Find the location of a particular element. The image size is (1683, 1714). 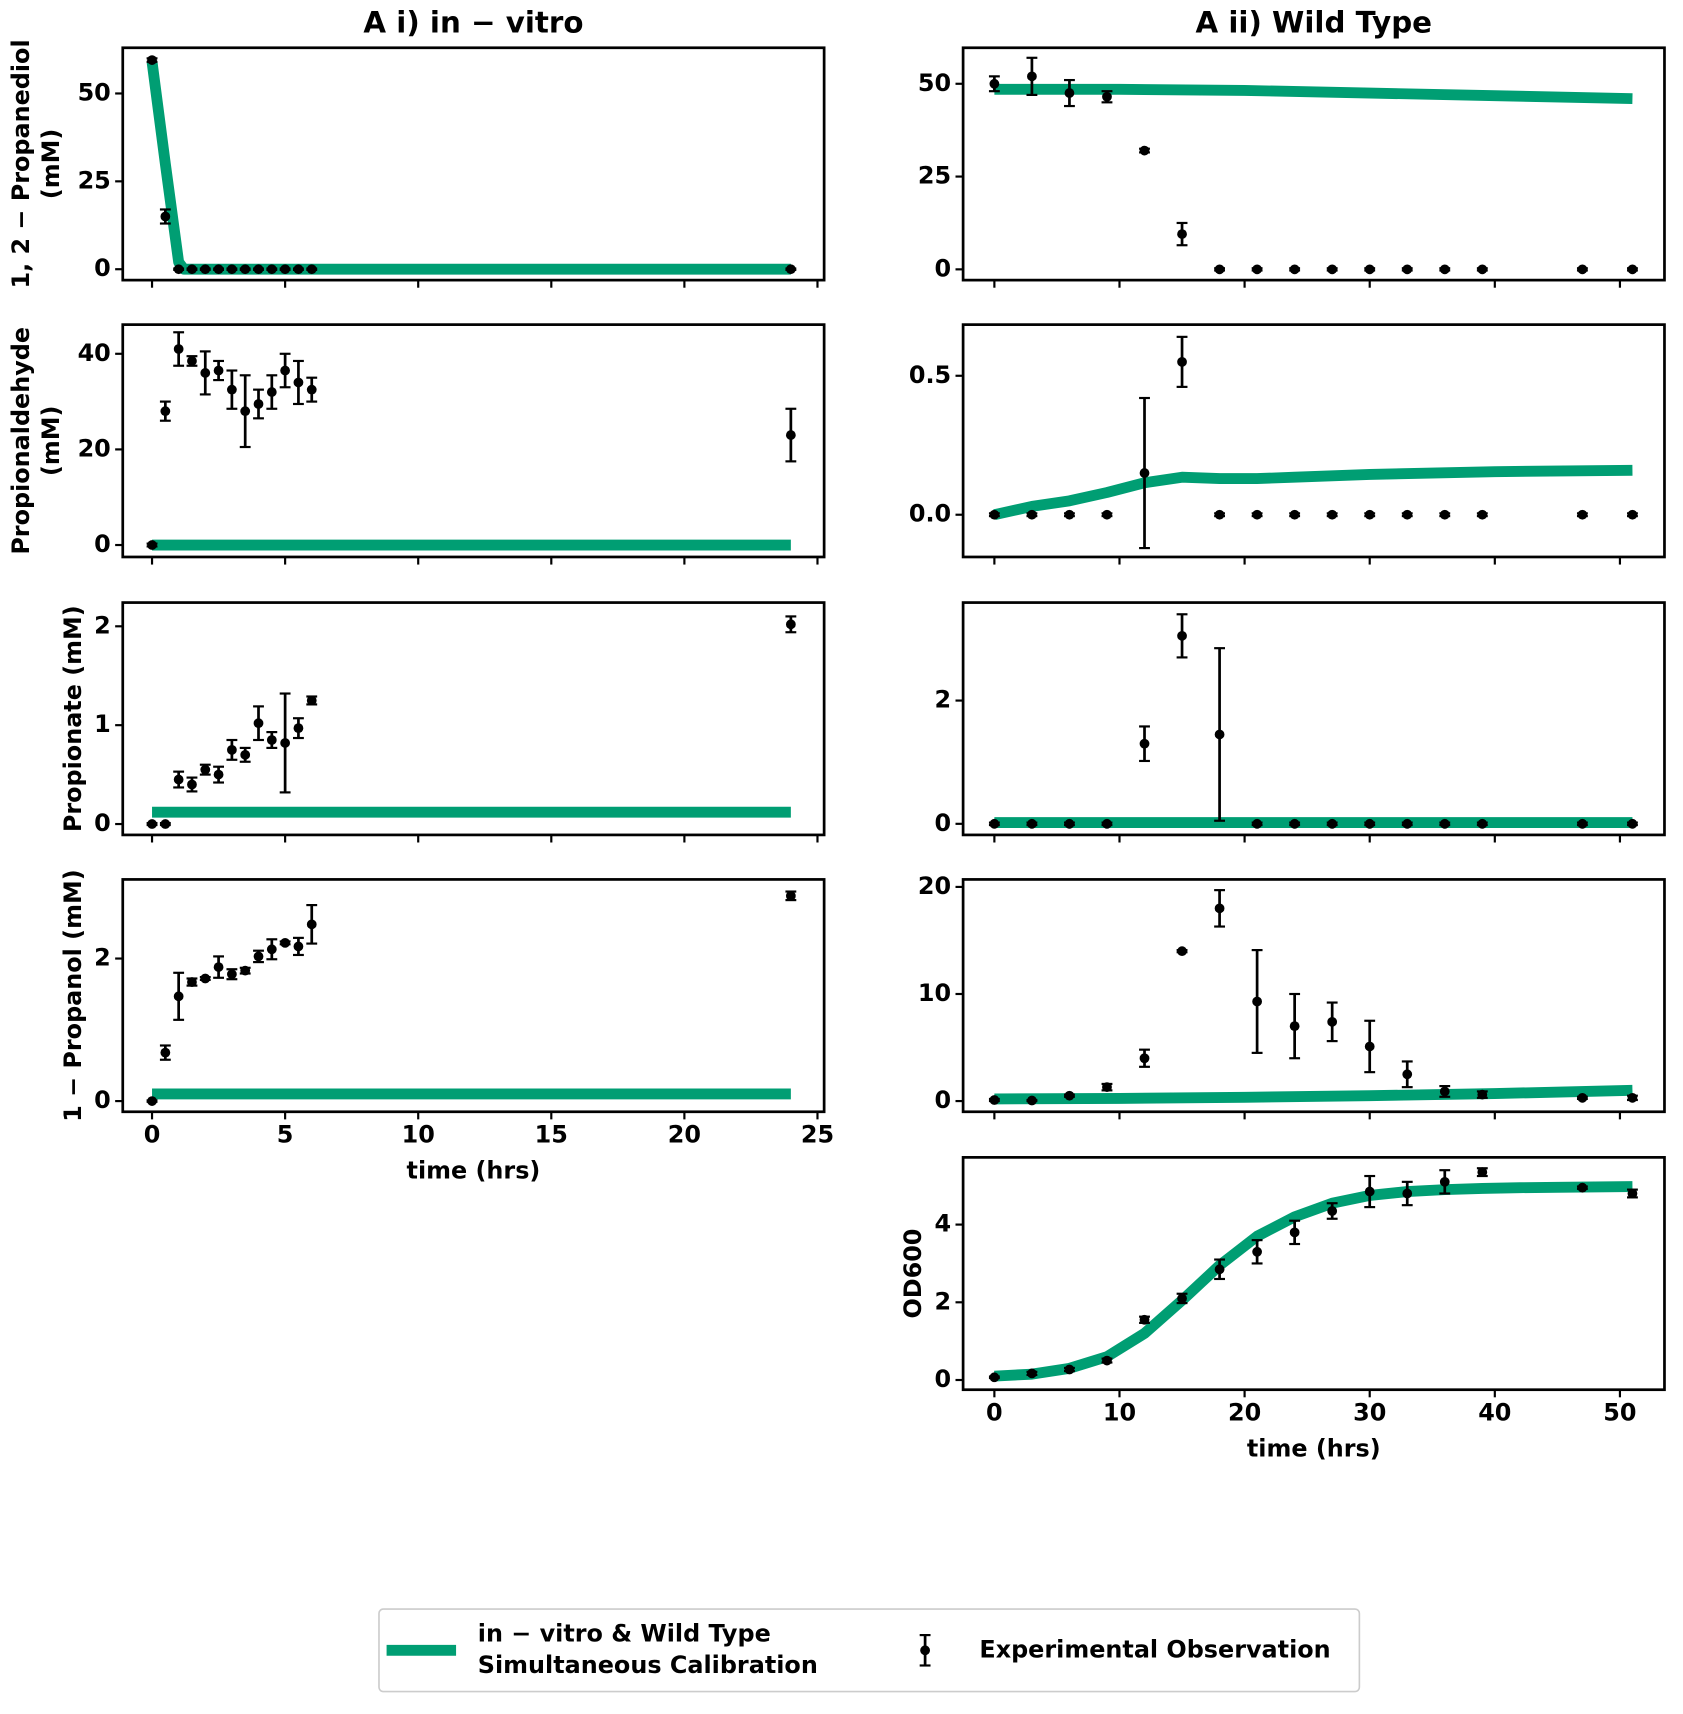

legend-marker is located at coordinates (925, 1650).